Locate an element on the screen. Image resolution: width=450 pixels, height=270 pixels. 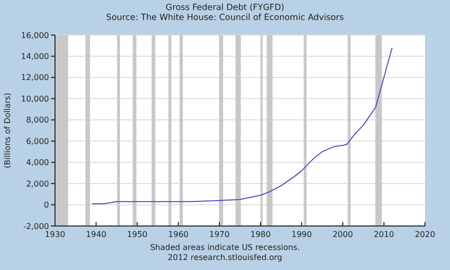
y-tick-label: 4,000 is located at coordinates (37, 163).